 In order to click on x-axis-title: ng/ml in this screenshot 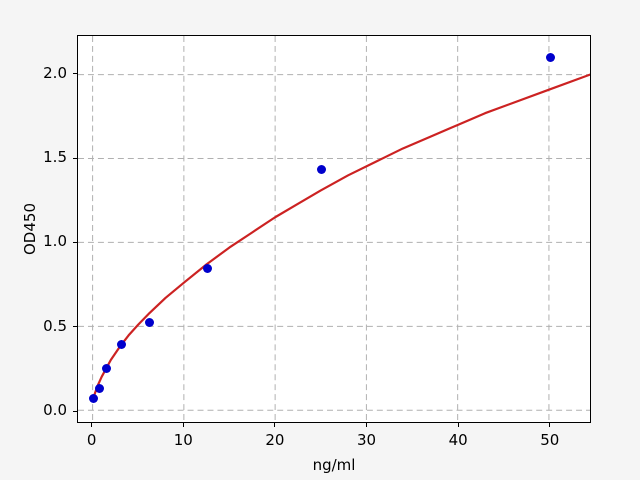, I will do `click(334, 465)`.